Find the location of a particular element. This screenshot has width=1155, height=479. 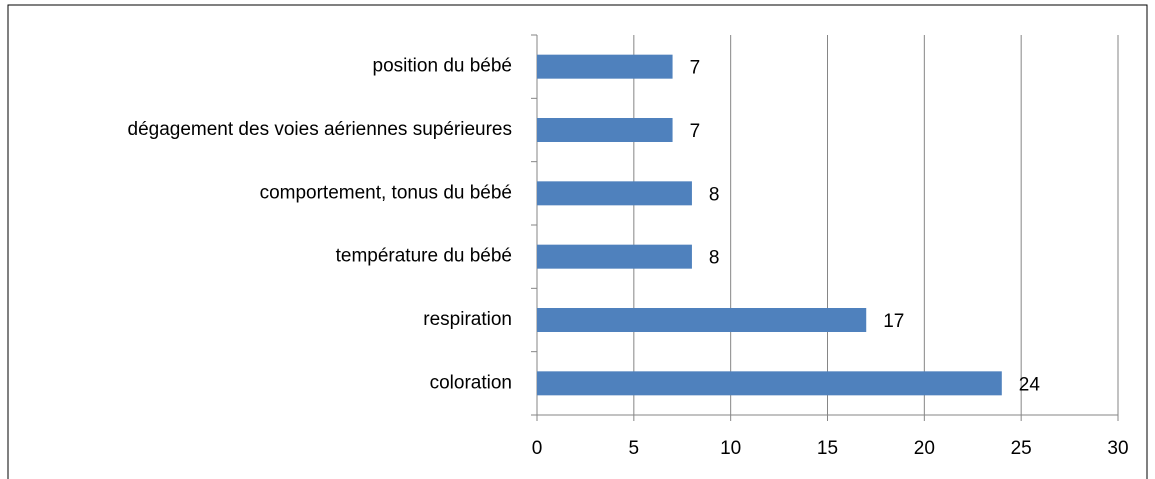

y-tick-label: respiration is located at coordinates (467, 319).